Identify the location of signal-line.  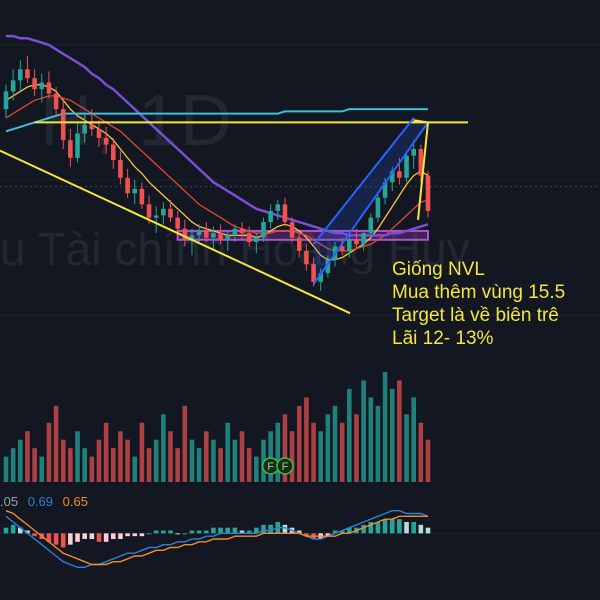
(216, 538).